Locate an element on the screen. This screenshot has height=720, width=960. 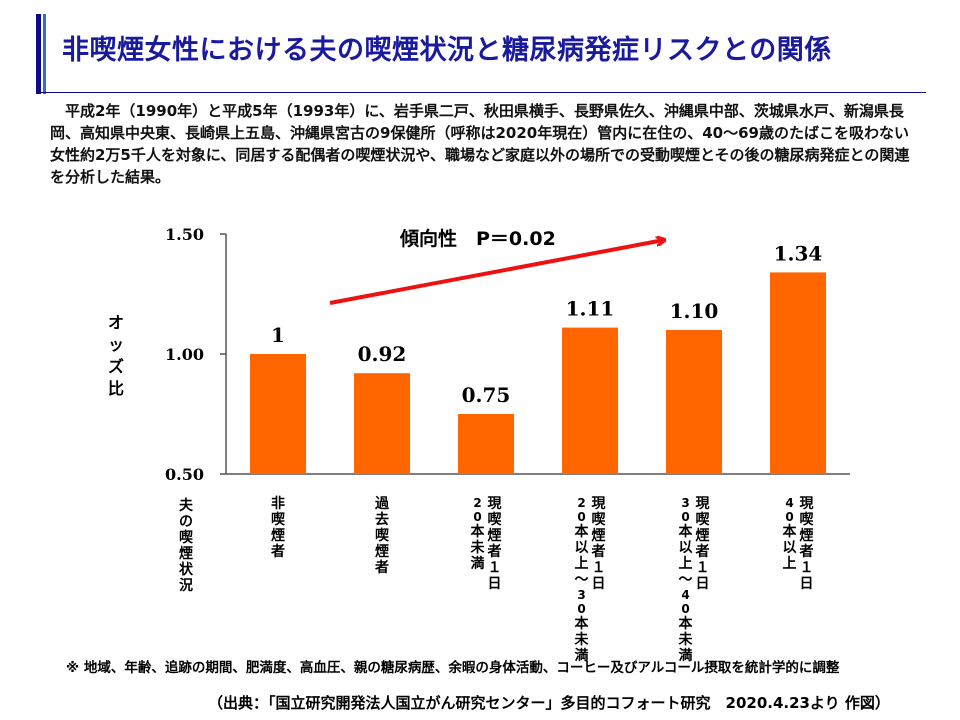
y-tick-label: 1.50 is located at coordinates (184, 234).